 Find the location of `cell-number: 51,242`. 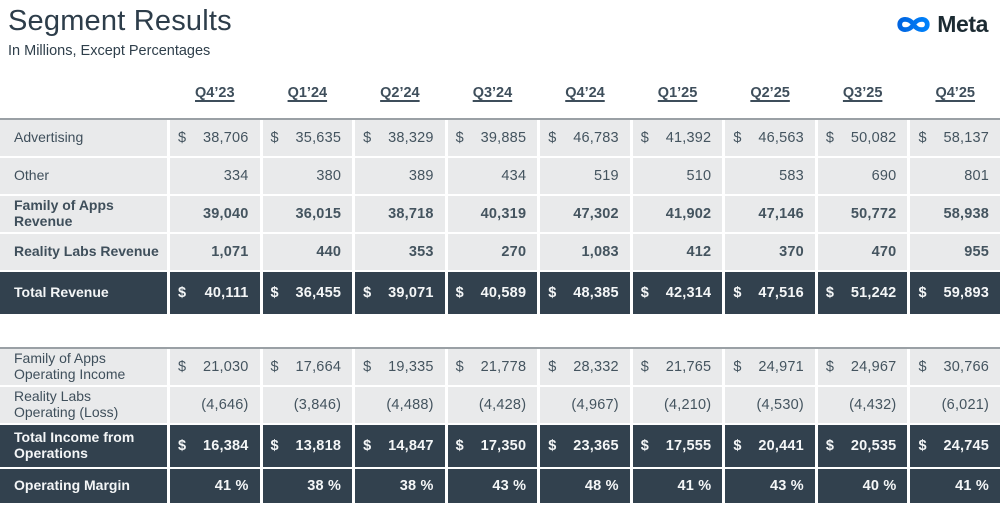

cell-number: 51,242 is located at coordinates (873, 292).